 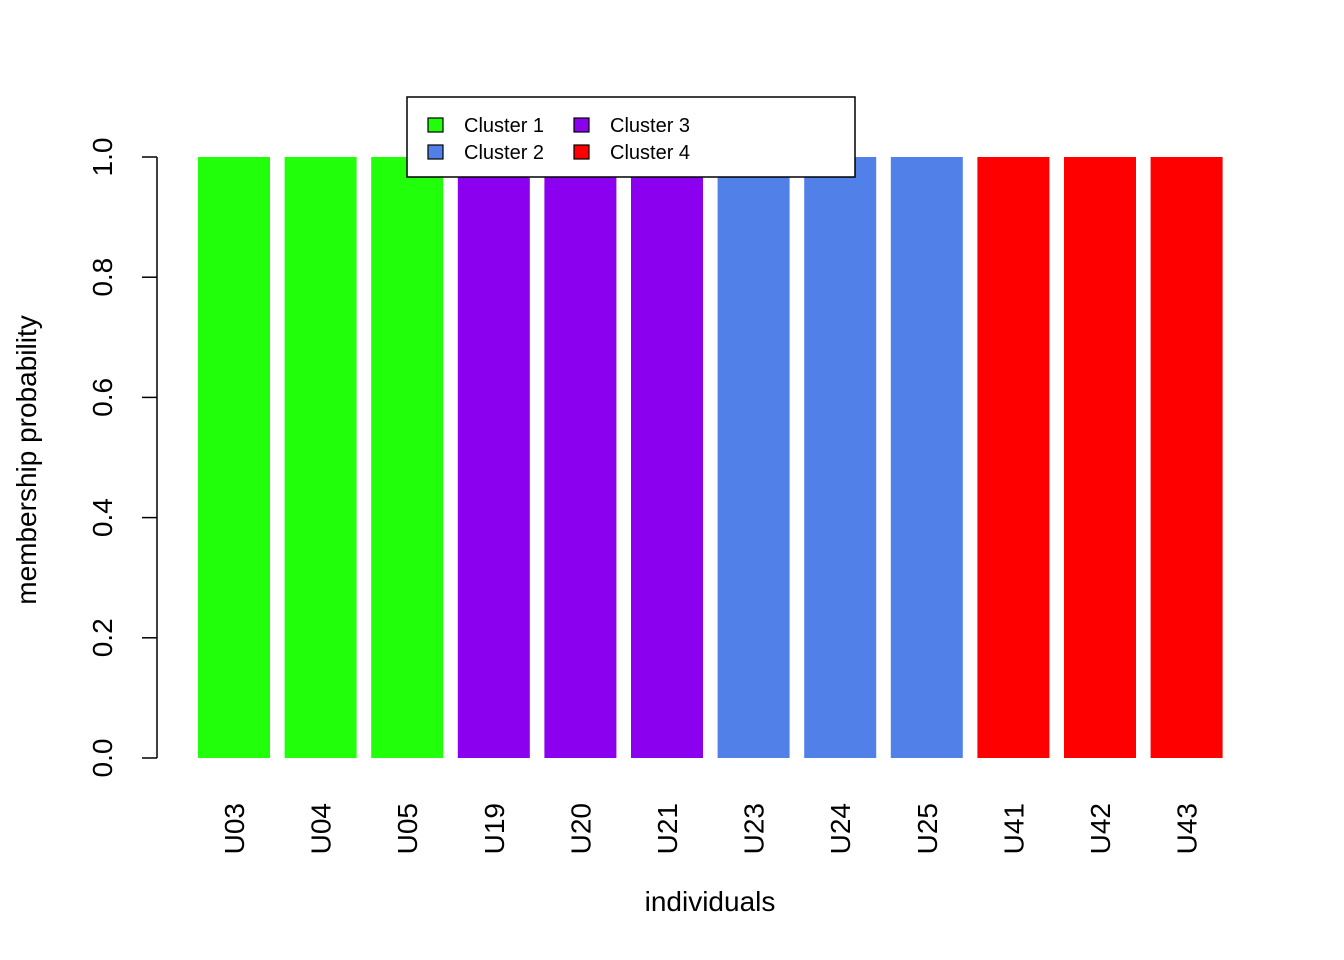 I want to click on x-tick-label: U03, so click(x=234, y=828).